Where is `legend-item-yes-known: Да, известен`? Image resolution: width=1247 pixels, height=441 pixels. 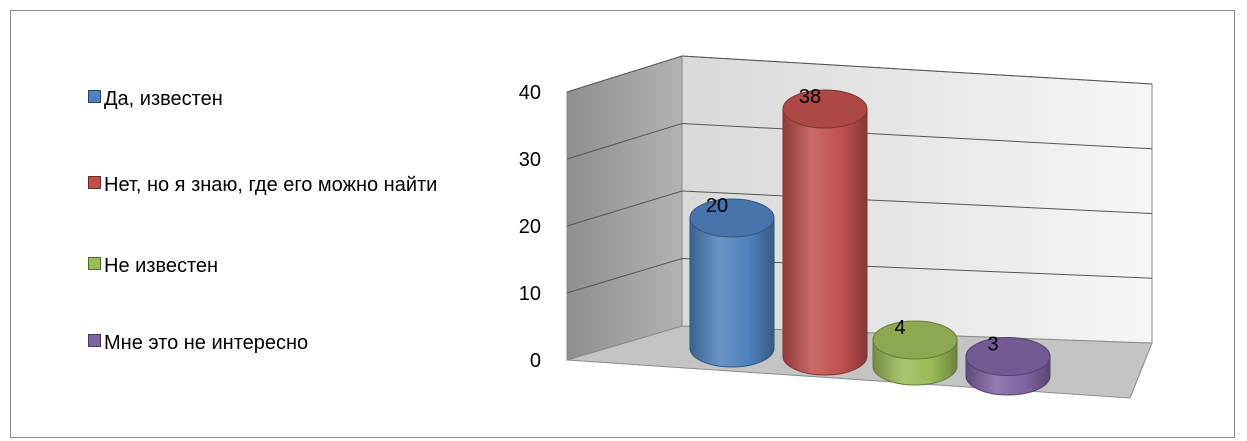
legend-item-yes-known: Да, известен is located at coordinates (271, 99).